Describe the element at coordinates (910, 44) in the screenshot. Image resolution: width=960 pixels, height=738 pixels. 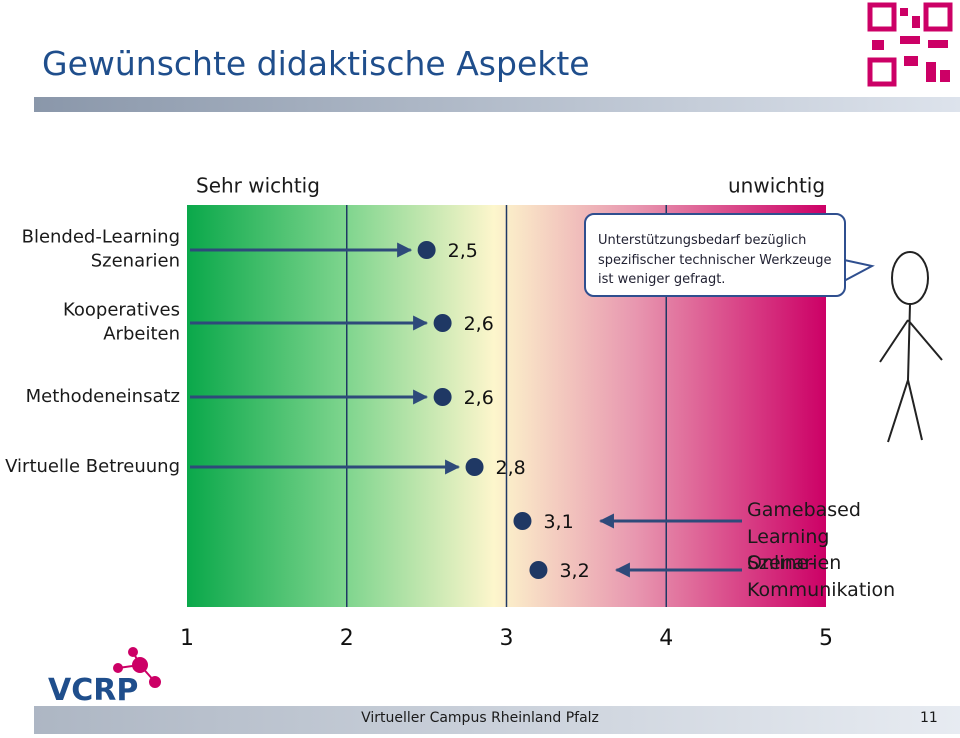
I see `qr-code` at that location.